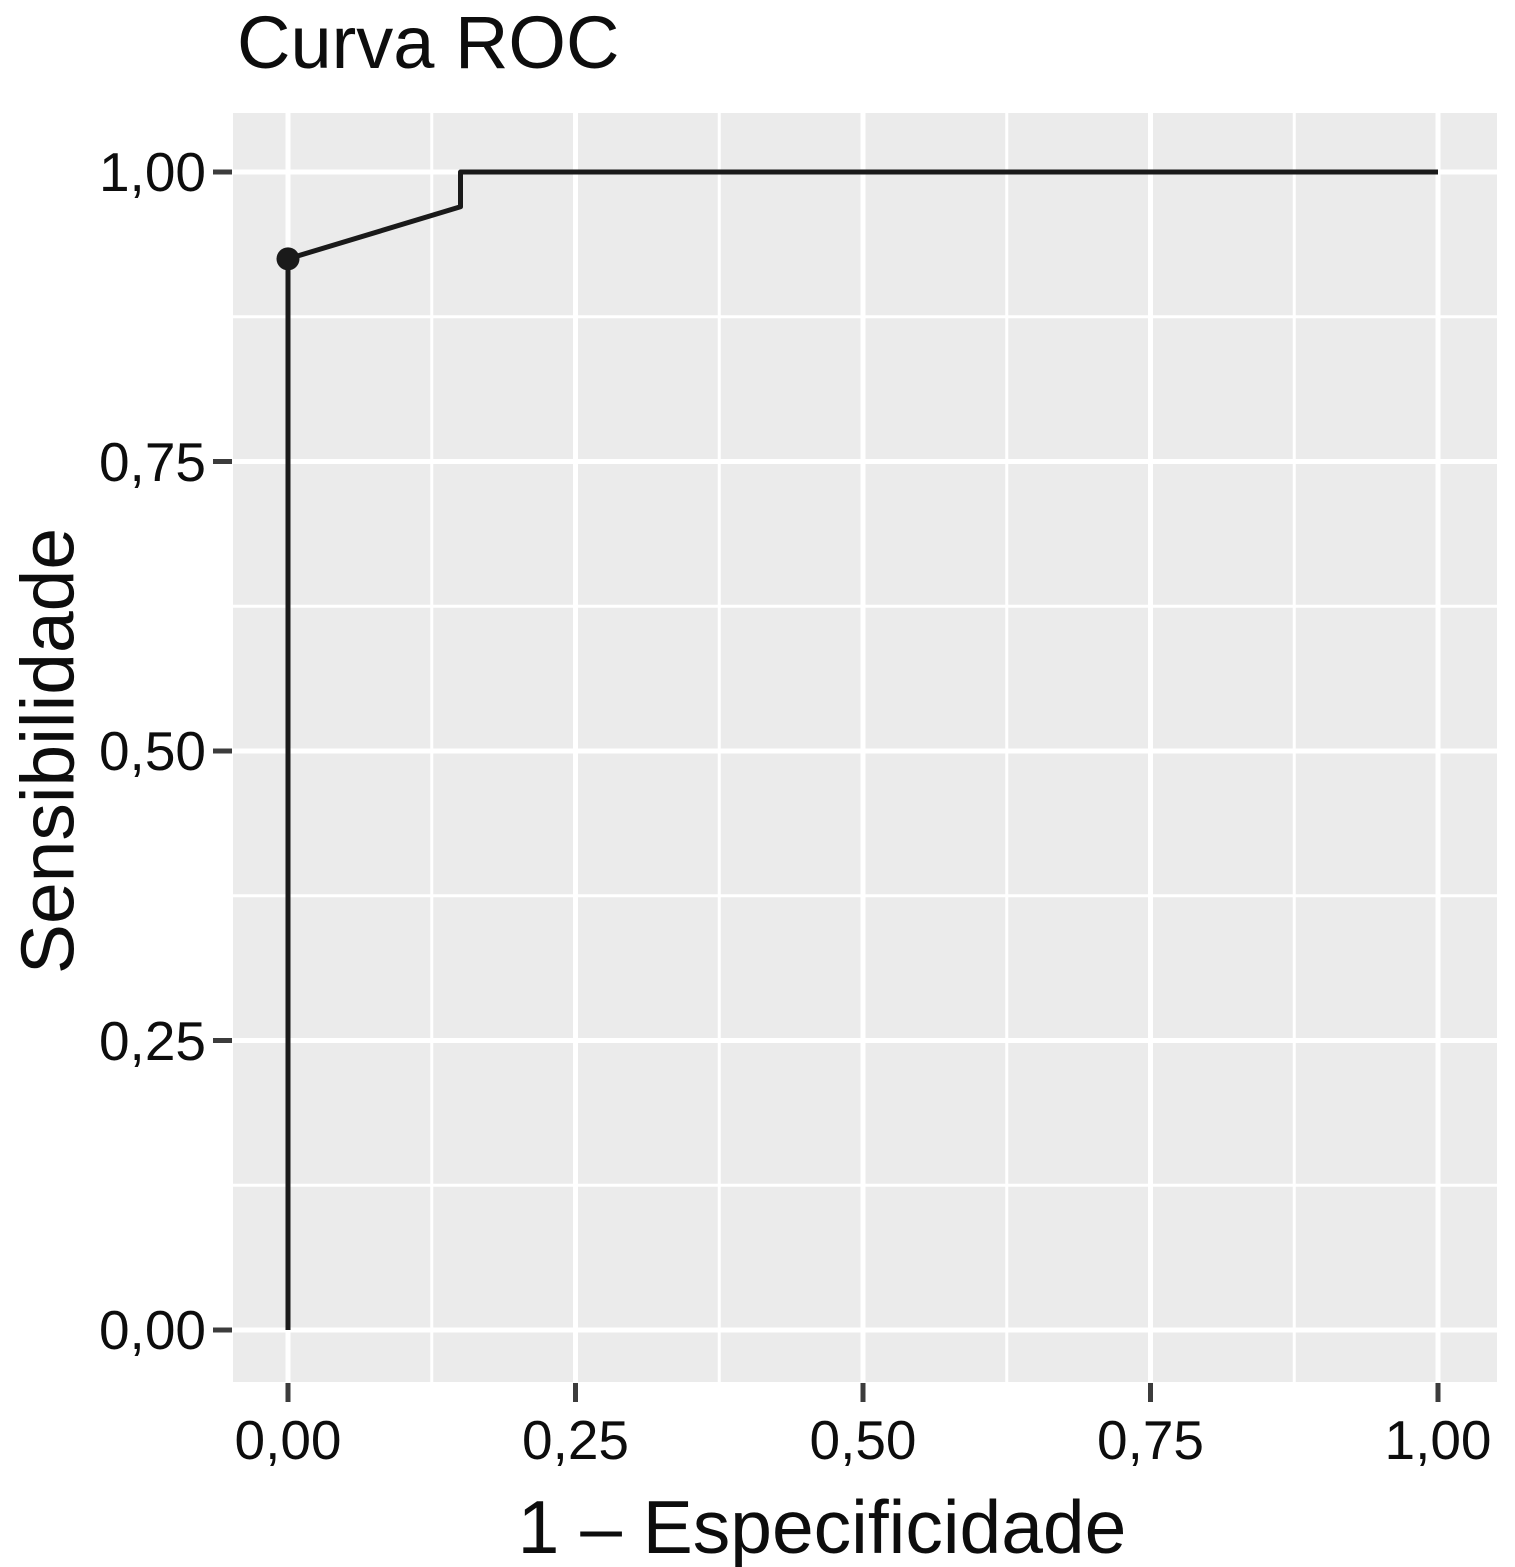 The height and width of the screenshot is (1567, 1515). I want to click on chart-title: Curva ROC, so click(428, 42).